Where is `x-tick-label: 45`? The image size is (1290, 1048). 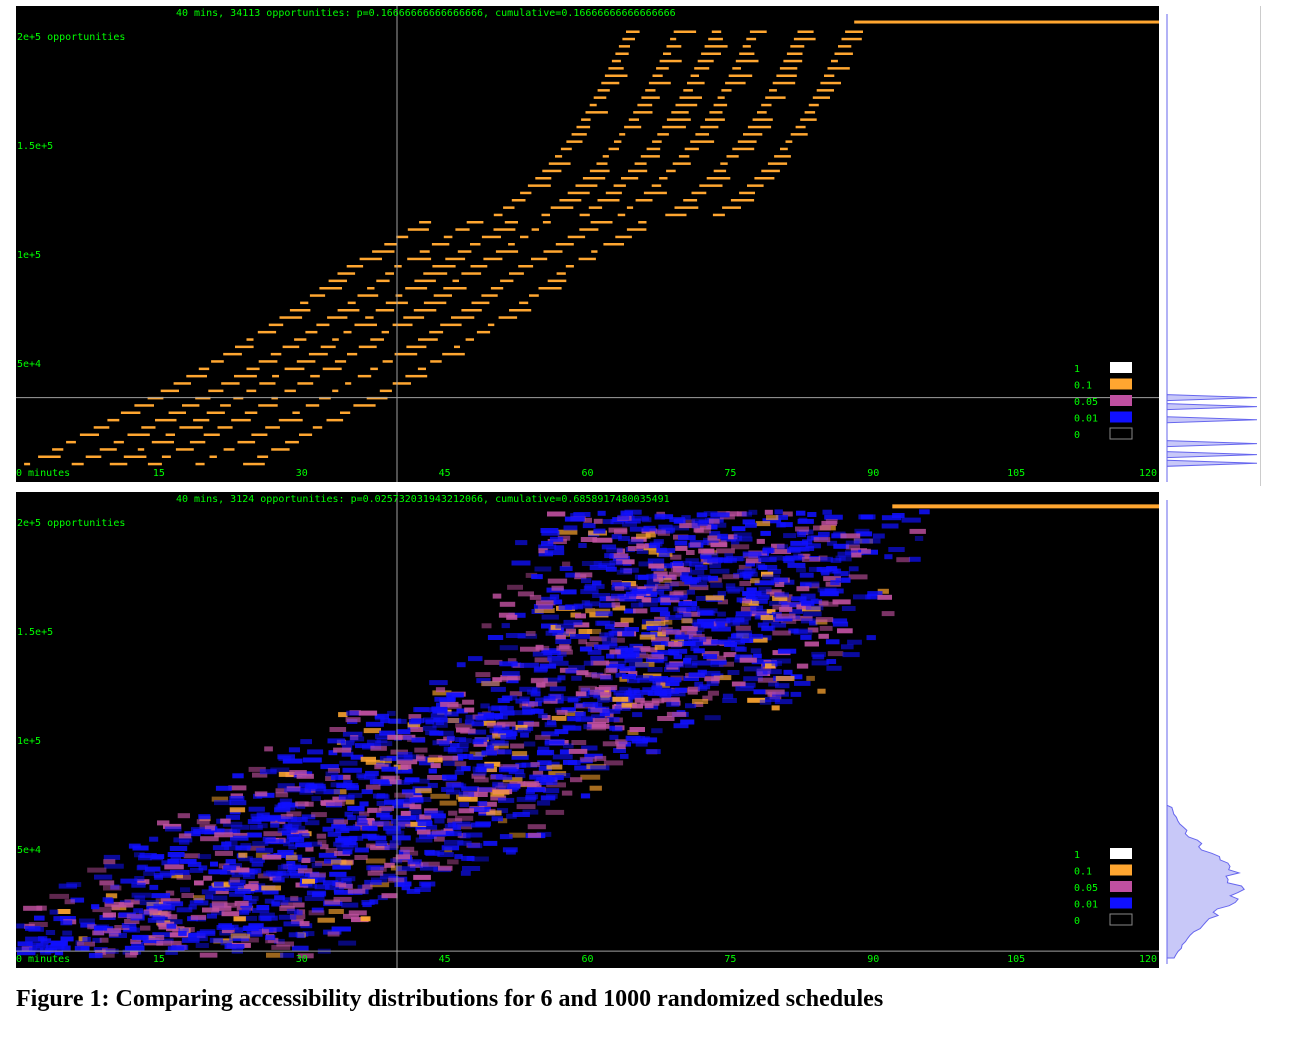 x-tick-label: 45 is located at coordinates (445, 473).